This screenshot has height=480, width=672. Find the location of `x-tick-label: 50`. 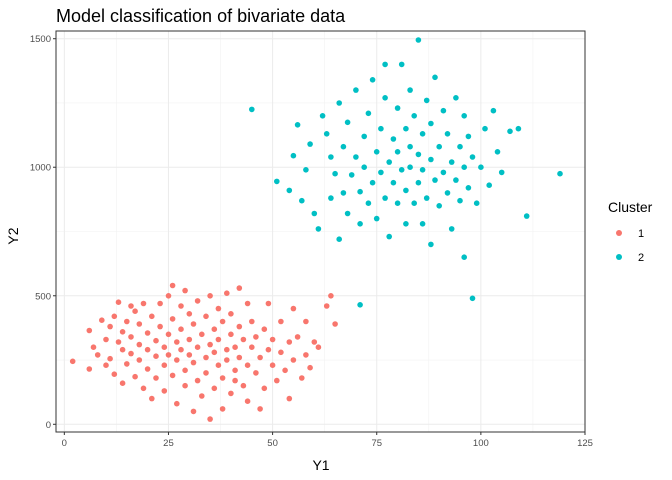

x-tick-label: 50 is located at coordinates (272, 443).